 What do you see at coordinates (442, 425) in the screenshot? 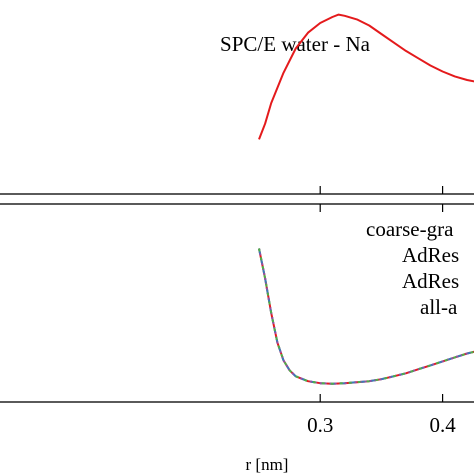
I see `x-tick-label-2: 0.4` at bounding box center [442, 425].